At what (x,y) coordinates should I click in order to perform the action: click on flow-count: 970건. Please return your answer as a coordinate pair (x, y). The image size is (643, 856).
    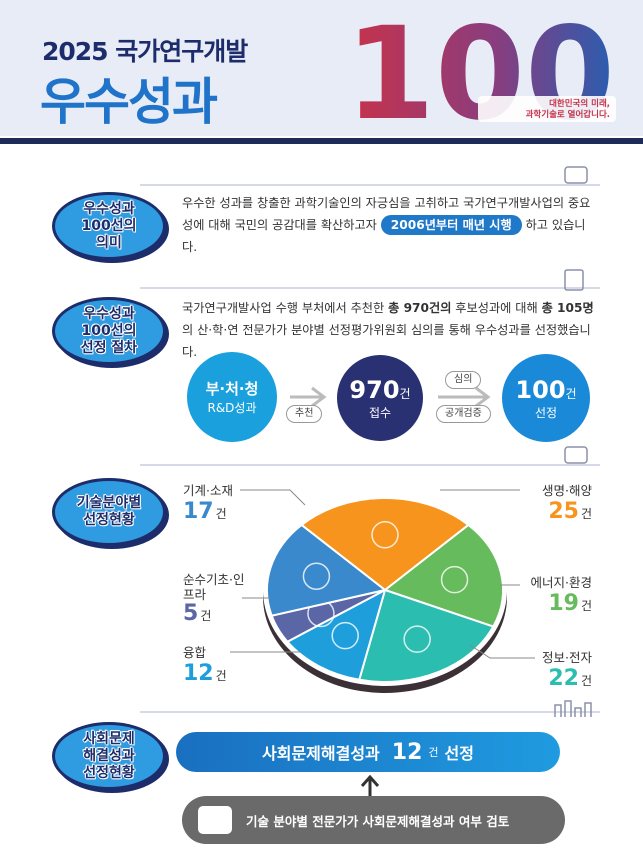
    Looking at the image, I should click on (379, 390).